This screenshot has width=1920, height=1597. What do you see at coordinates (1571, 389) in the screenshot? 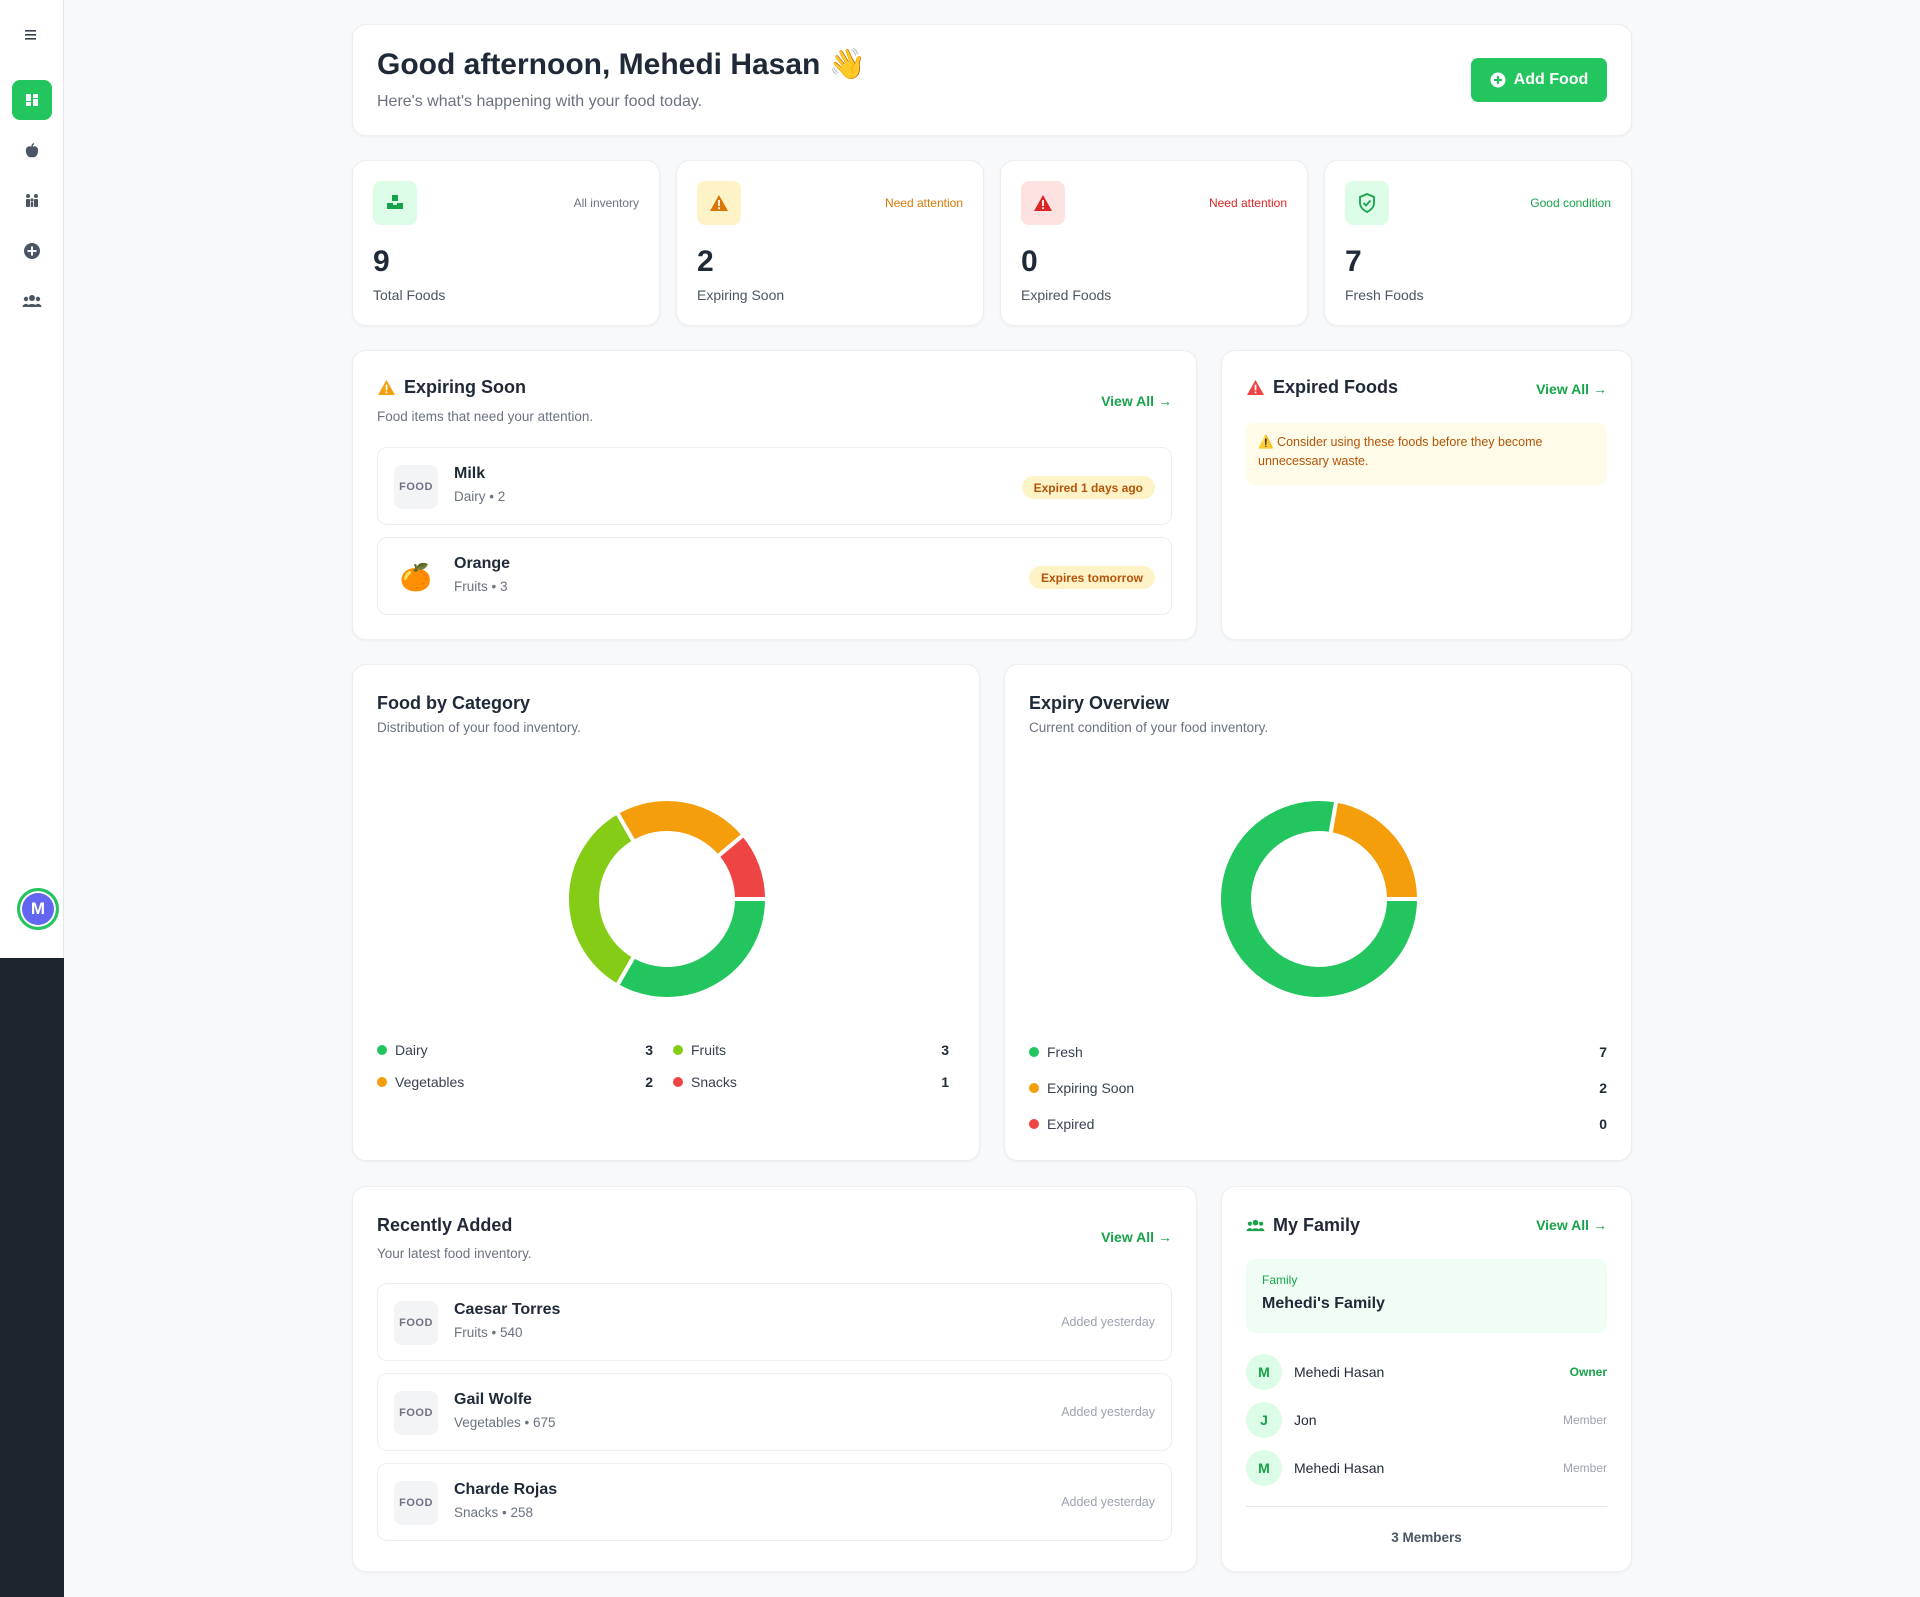
I see `expired-view-all-link: View All →` at bounding box center [1571, 389].